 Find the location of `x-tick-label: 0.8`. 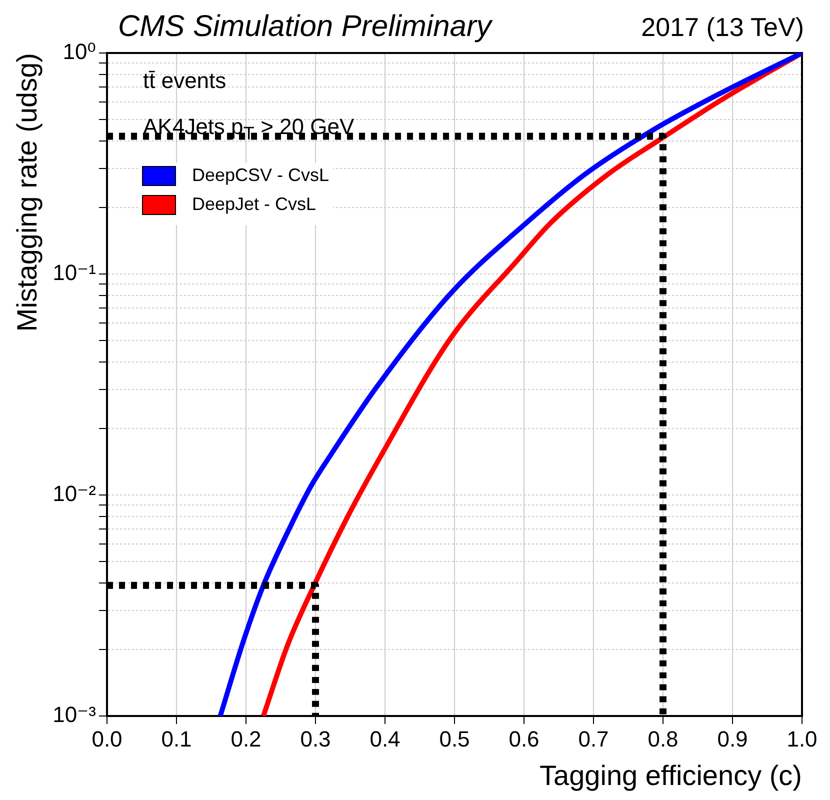

x-tick-label: 0.8 is located at coordinates (663, 739).